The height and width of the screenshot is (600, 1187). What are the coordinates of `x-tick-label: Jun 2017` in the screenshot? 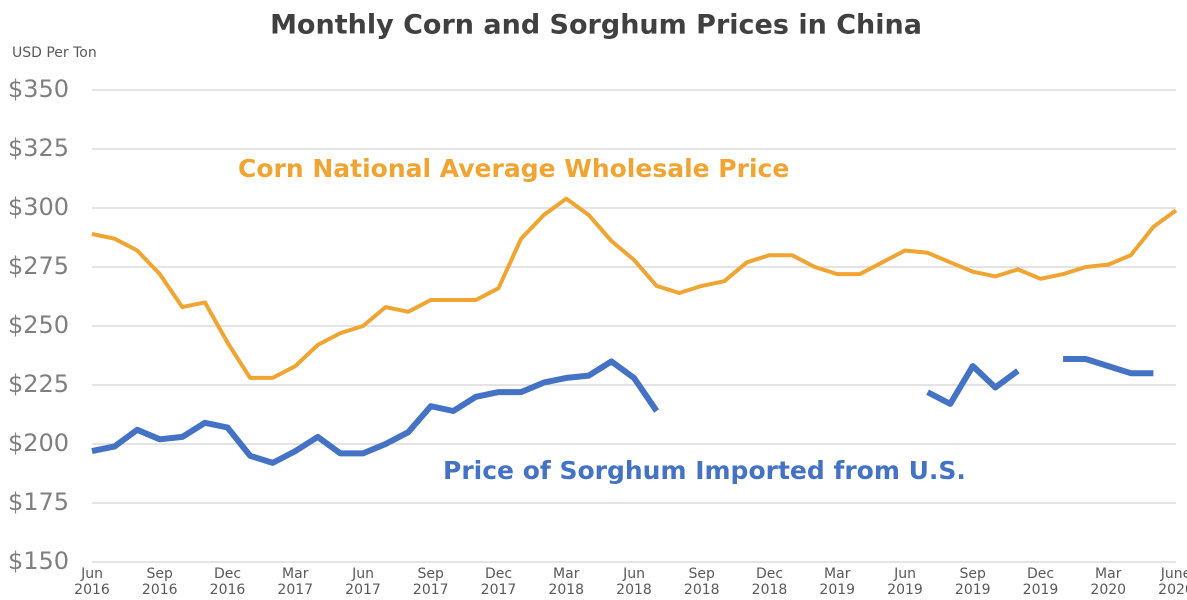 It's located at (363, 582).